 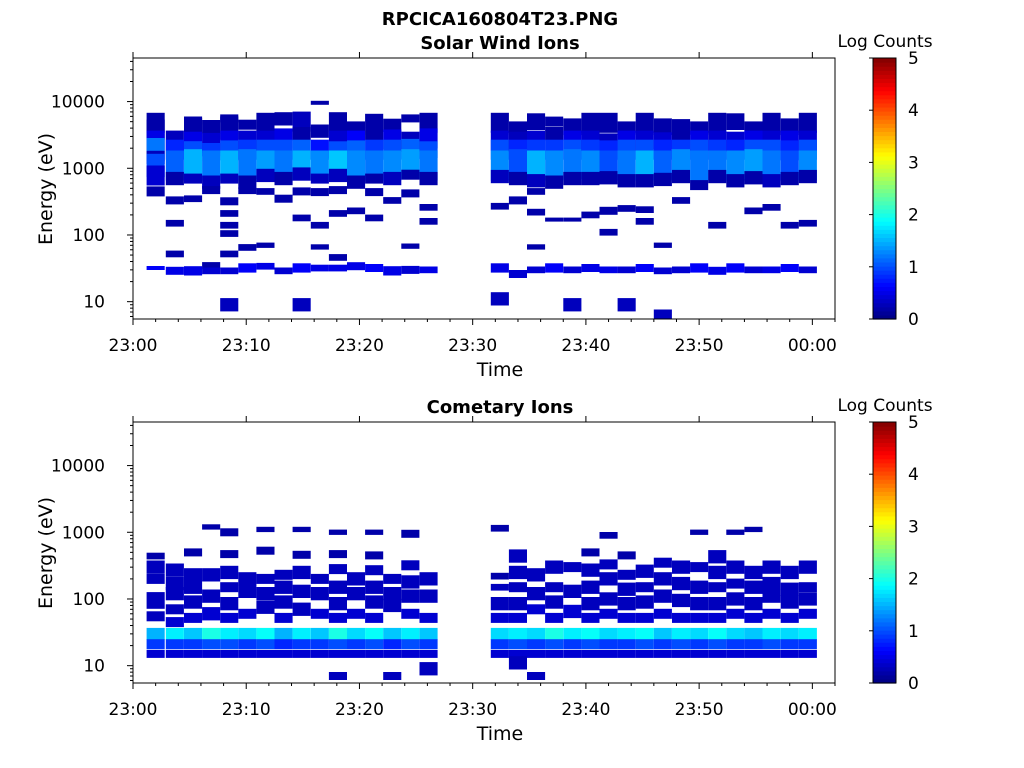 I want to click on x-tick-label: 23:20, so click(x=359, y=710).